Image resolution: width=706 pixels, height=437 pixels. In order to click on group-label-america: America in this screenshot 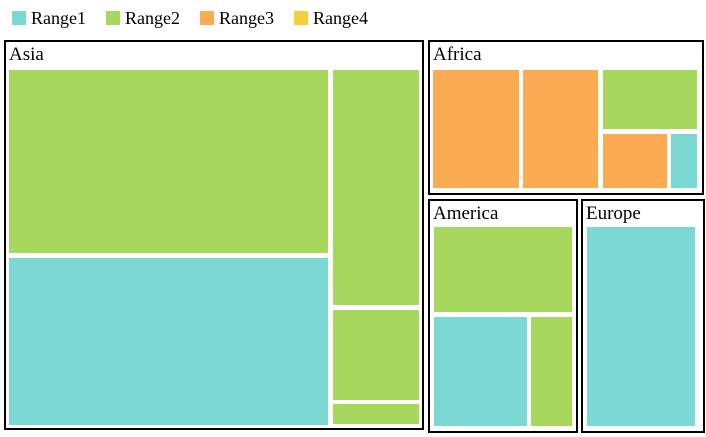, I will do `click(466, 213)`.